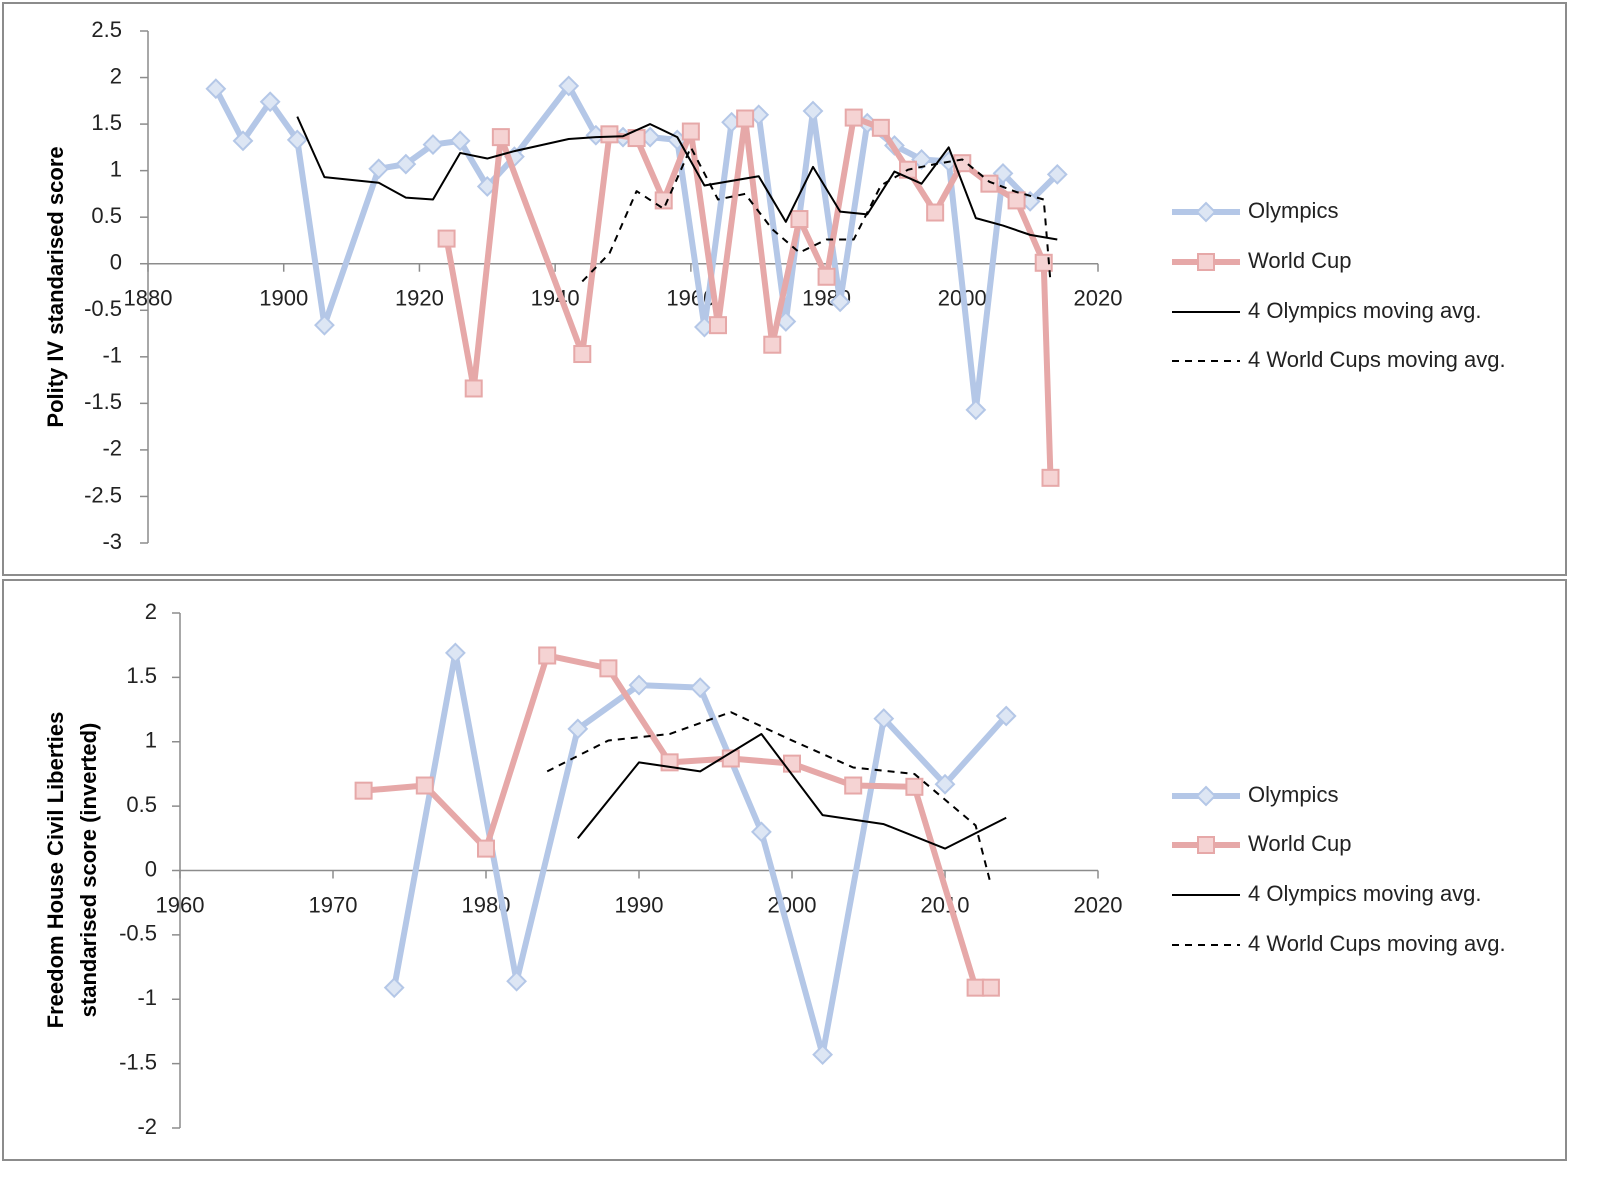  What do you see at coordinates (283, 298) in the screenshot?
I see `x-tick-label: 1900` at bounding box center [283, 298].